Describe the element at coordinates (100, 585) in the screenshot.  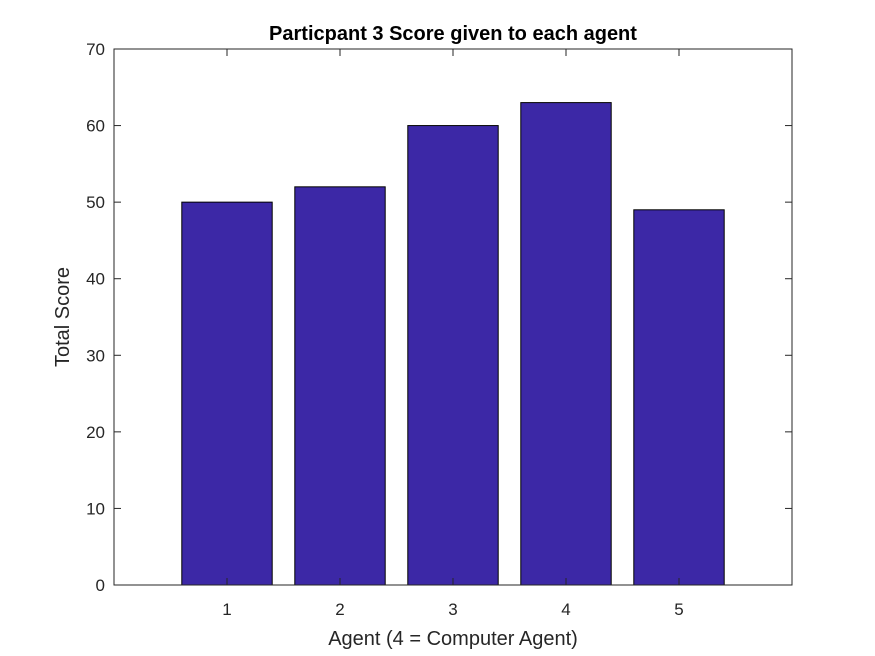
I see `y-tick-label: 0` at that location.